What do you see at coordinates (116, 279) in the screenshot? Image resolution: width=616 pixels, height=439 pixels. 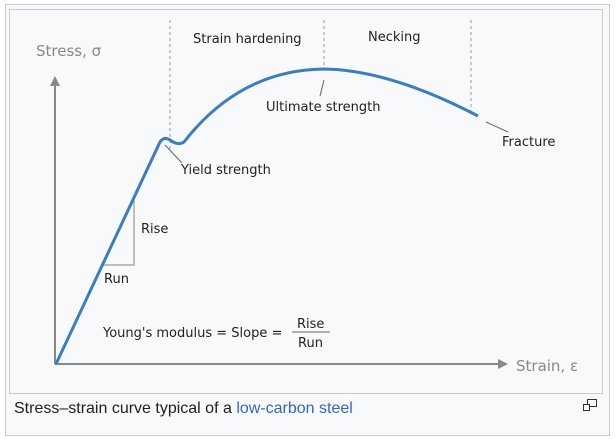 I see `run-label: Run` at bounding box center [116, 279].